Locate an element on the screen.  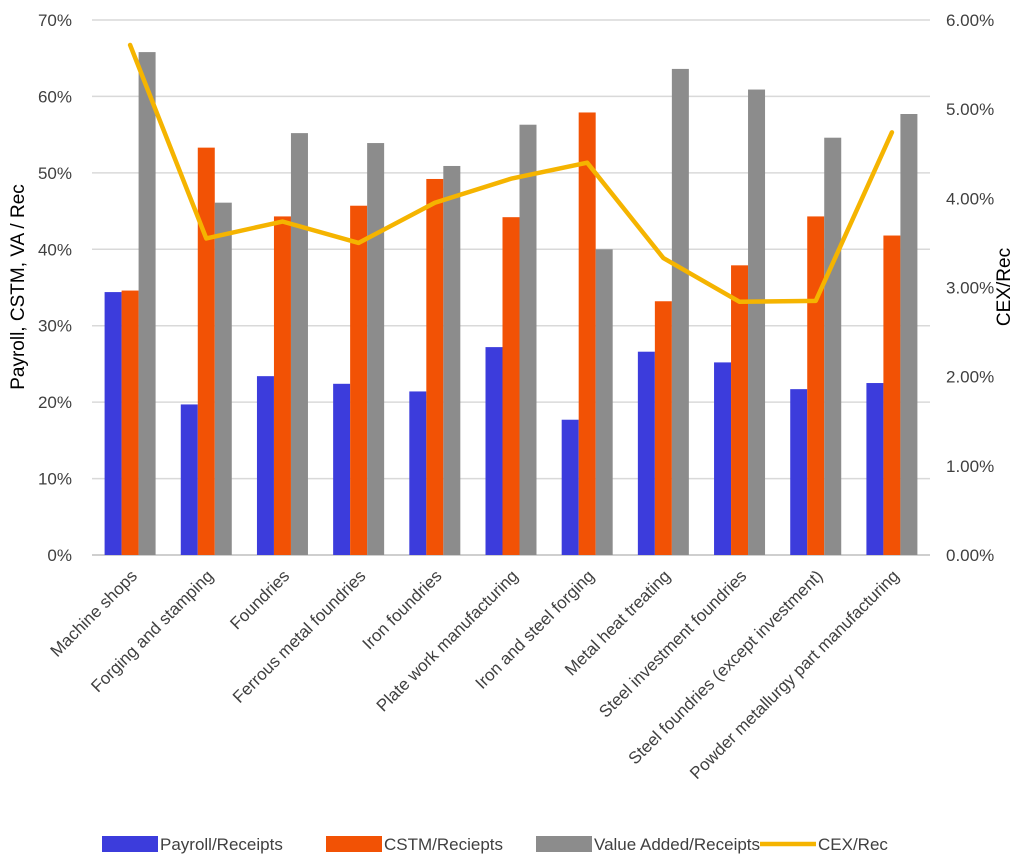
y-tick-left: 30% is located at coordinates (55, 326).